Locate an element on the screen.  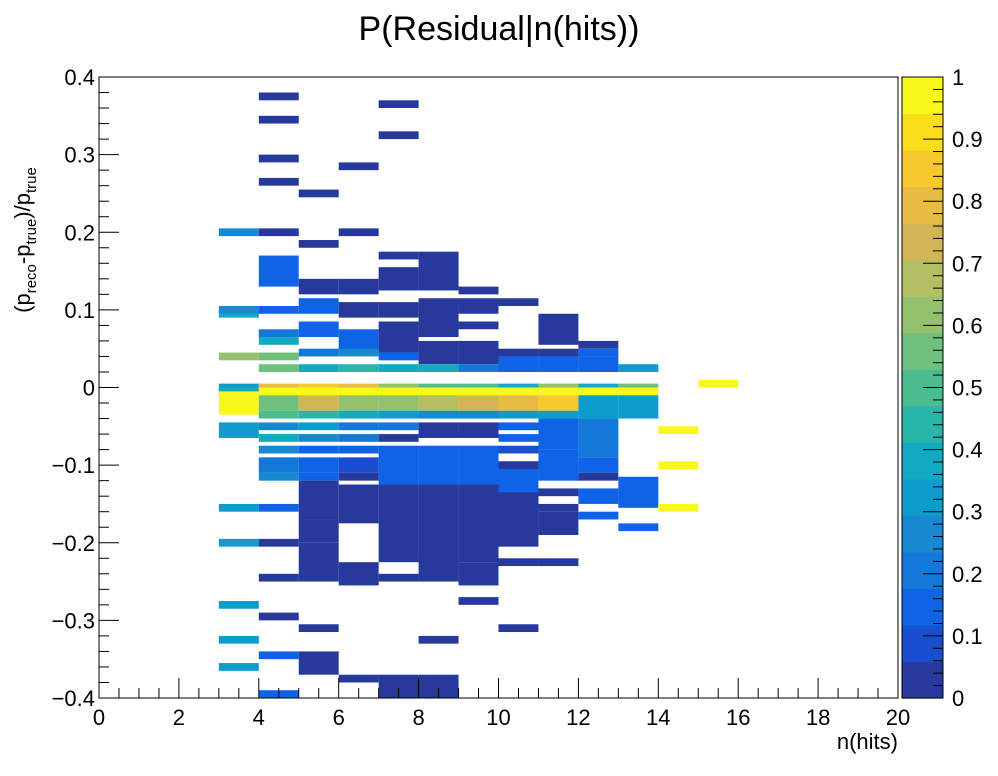
y-tick-labels: −0.4 −0.3 −0.2 −0.1 0 0.1 0.2 0.3 0.4 is located at coordinates (73, 388).